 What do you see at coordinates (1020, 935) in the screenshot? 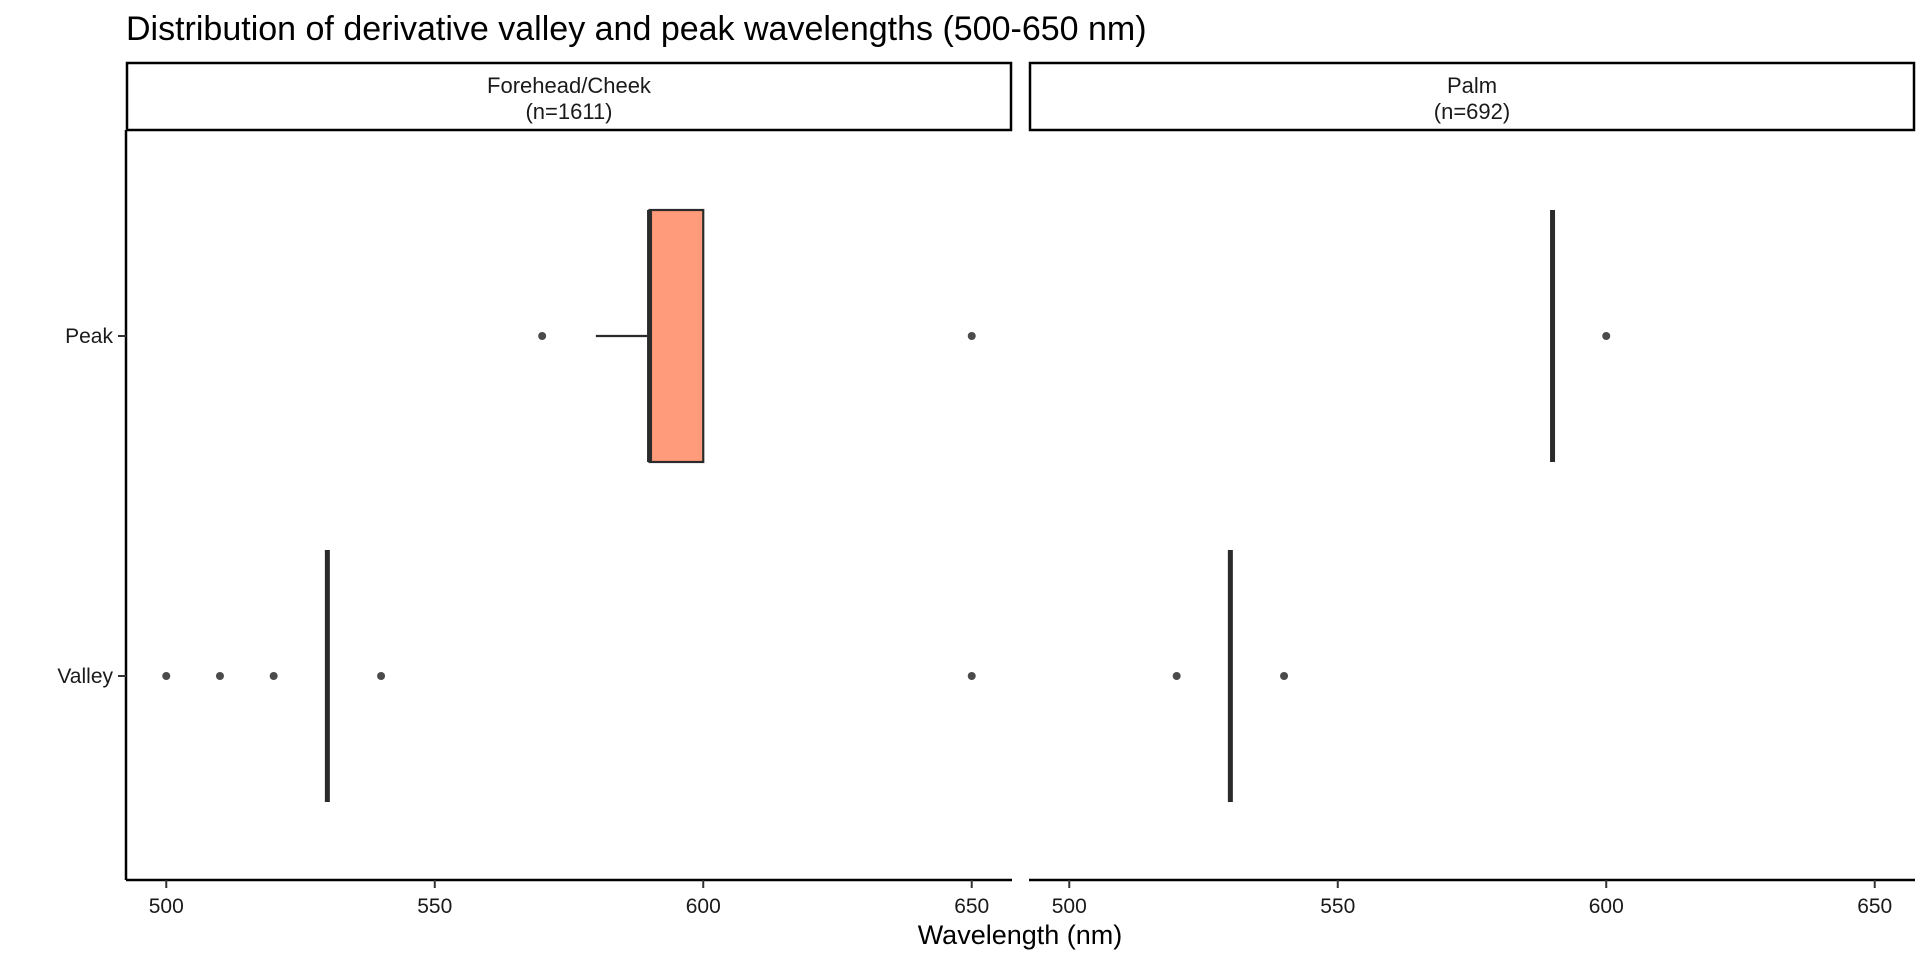
I see `x-axis-title: Wavelength (nm)` at bounding box center [1020, 935].